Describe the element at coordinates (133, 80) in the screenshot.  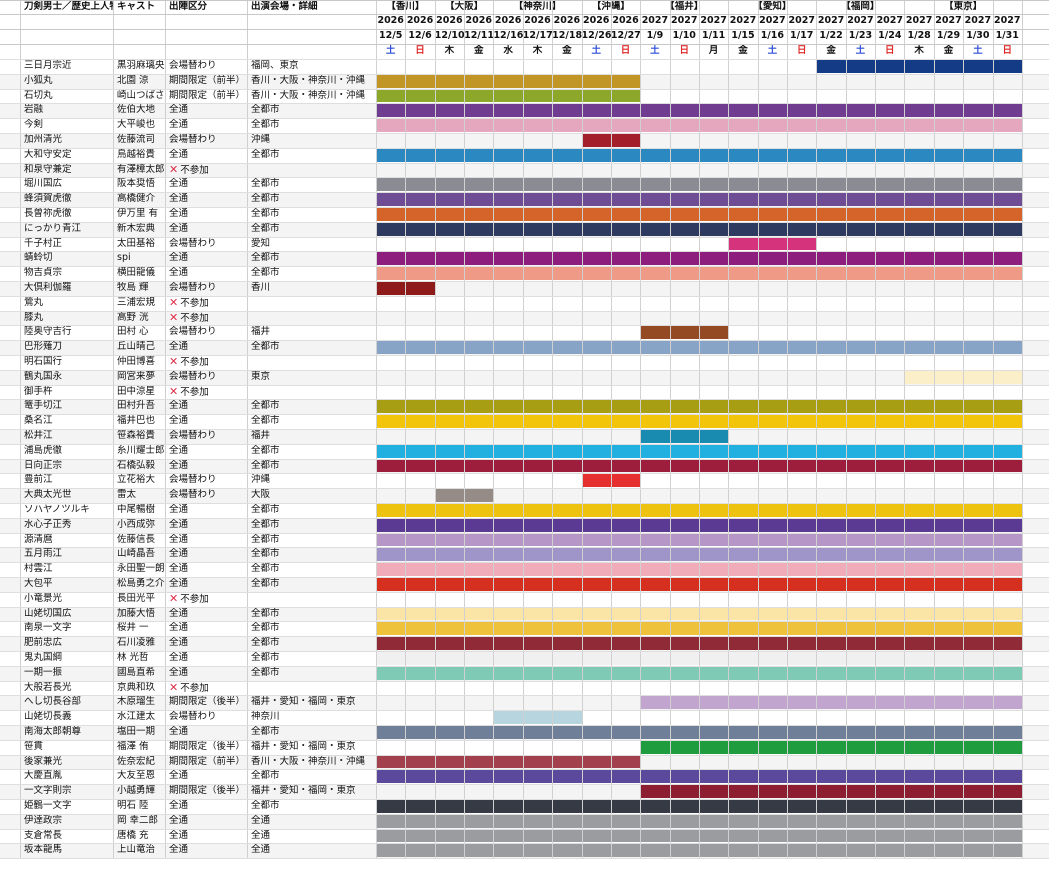
I see `cast-name: 北園 涼` at that location.